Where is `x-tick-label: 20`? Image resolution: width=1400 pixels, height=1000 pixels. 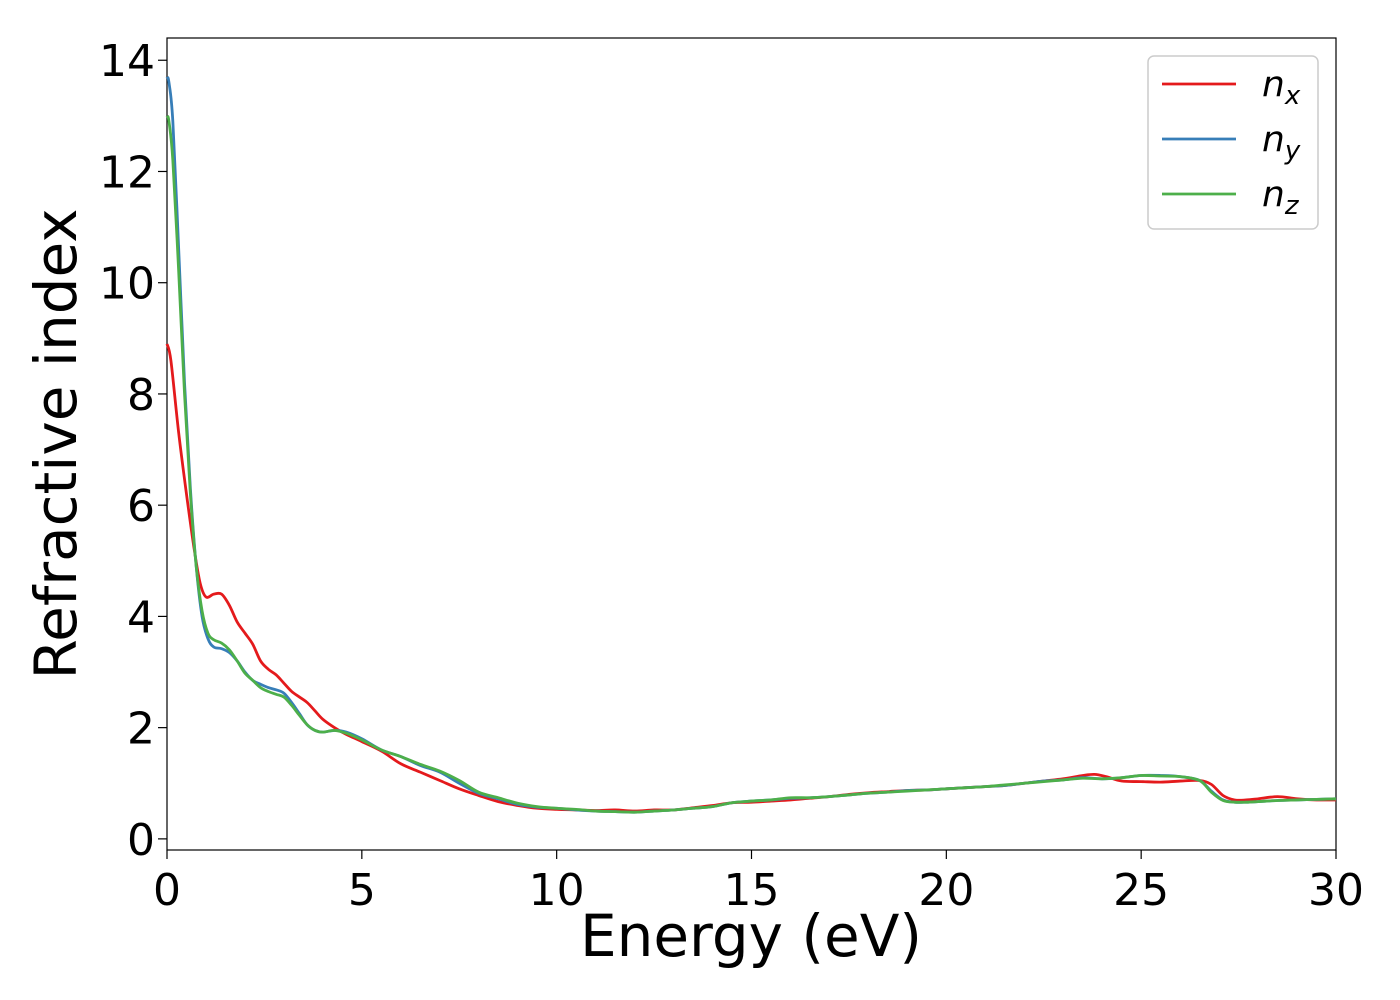 x-tick-label: 20 is located at coordinates (946, 890).